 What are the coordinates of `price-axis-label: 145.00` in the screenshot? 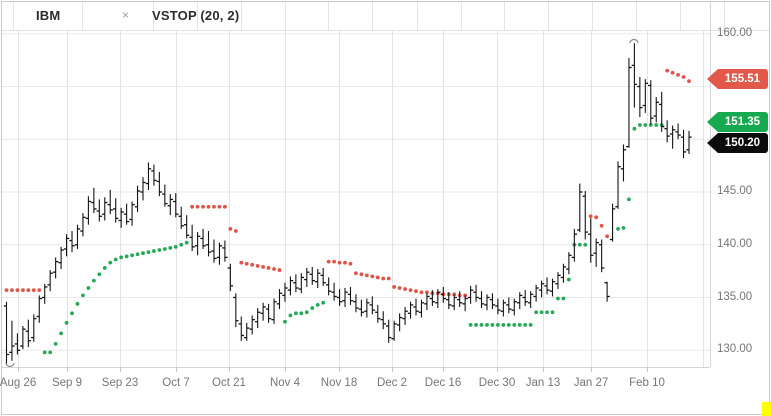 It's located at (735, 191).